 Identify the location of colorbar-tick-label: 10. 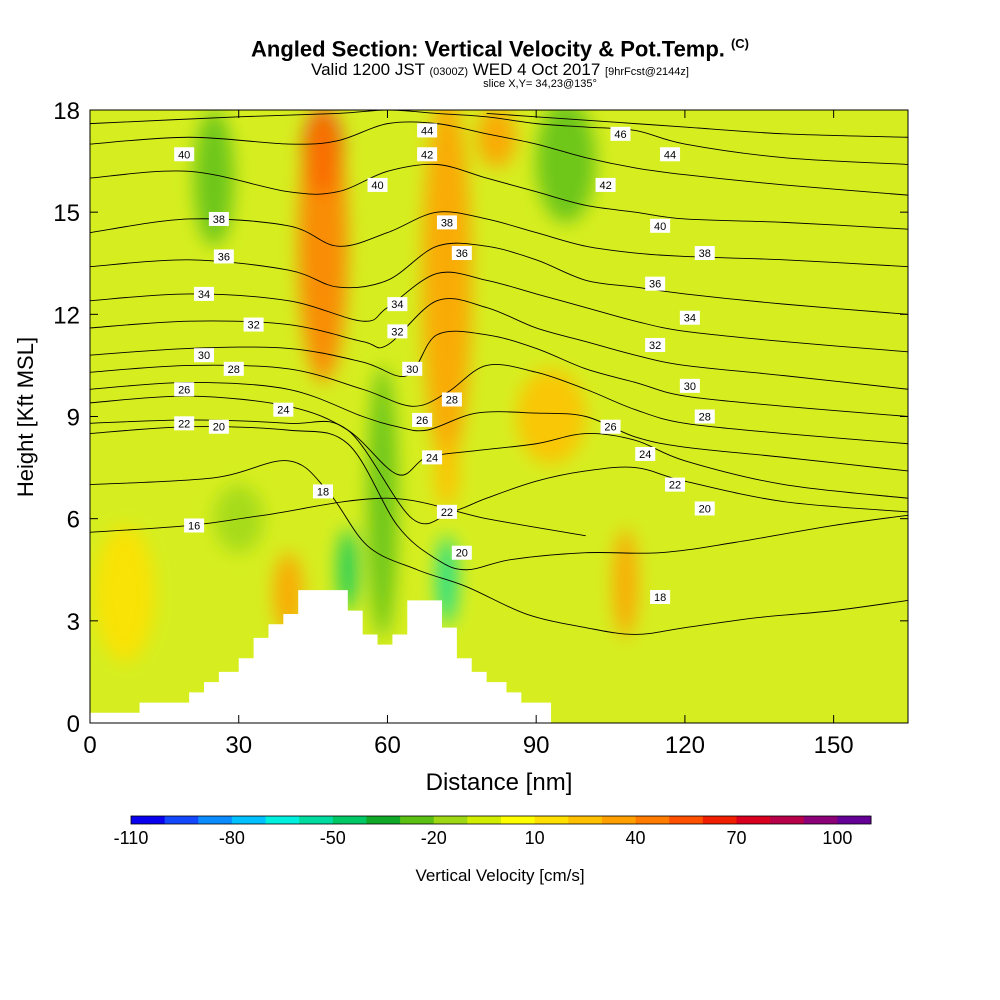
(535, 838).